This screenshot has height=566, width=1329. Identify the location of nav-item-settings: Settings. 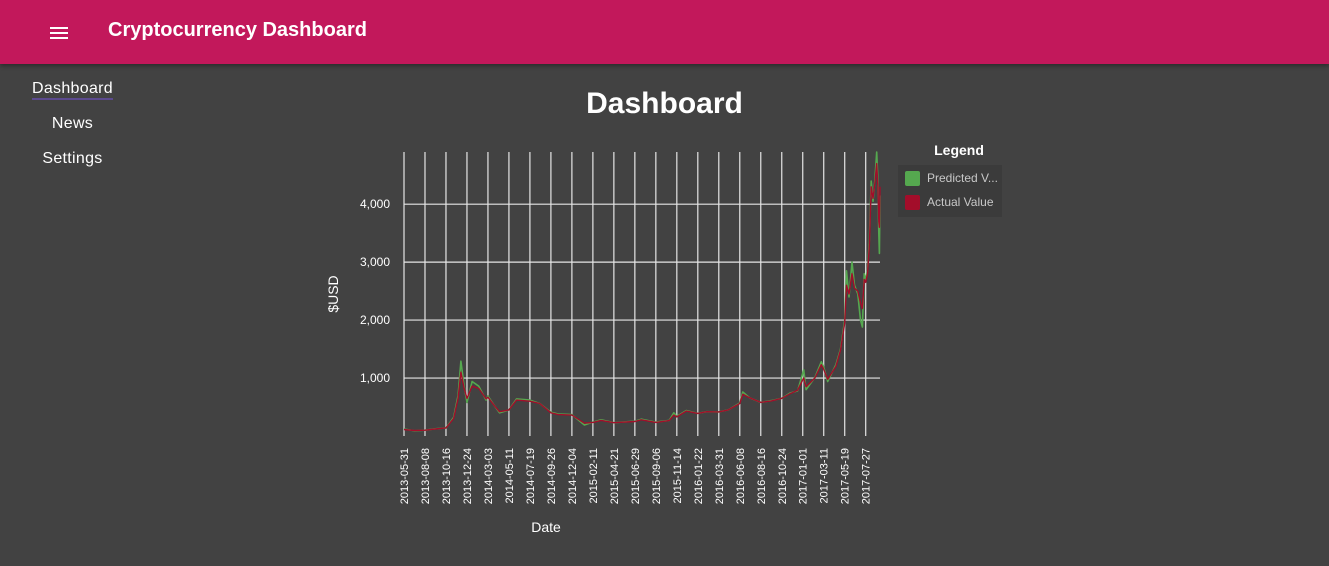
(72, 159).